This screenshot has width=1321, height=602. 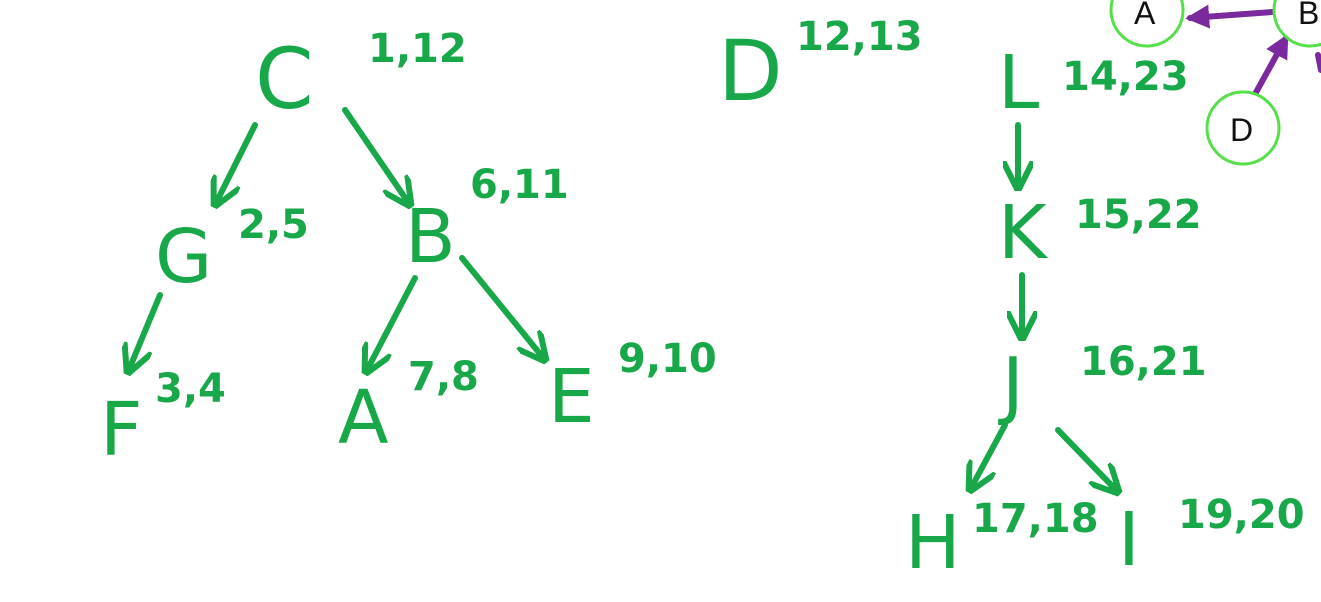 I want to click on node-i-time: 19,20, so click(x=1241, y=515).